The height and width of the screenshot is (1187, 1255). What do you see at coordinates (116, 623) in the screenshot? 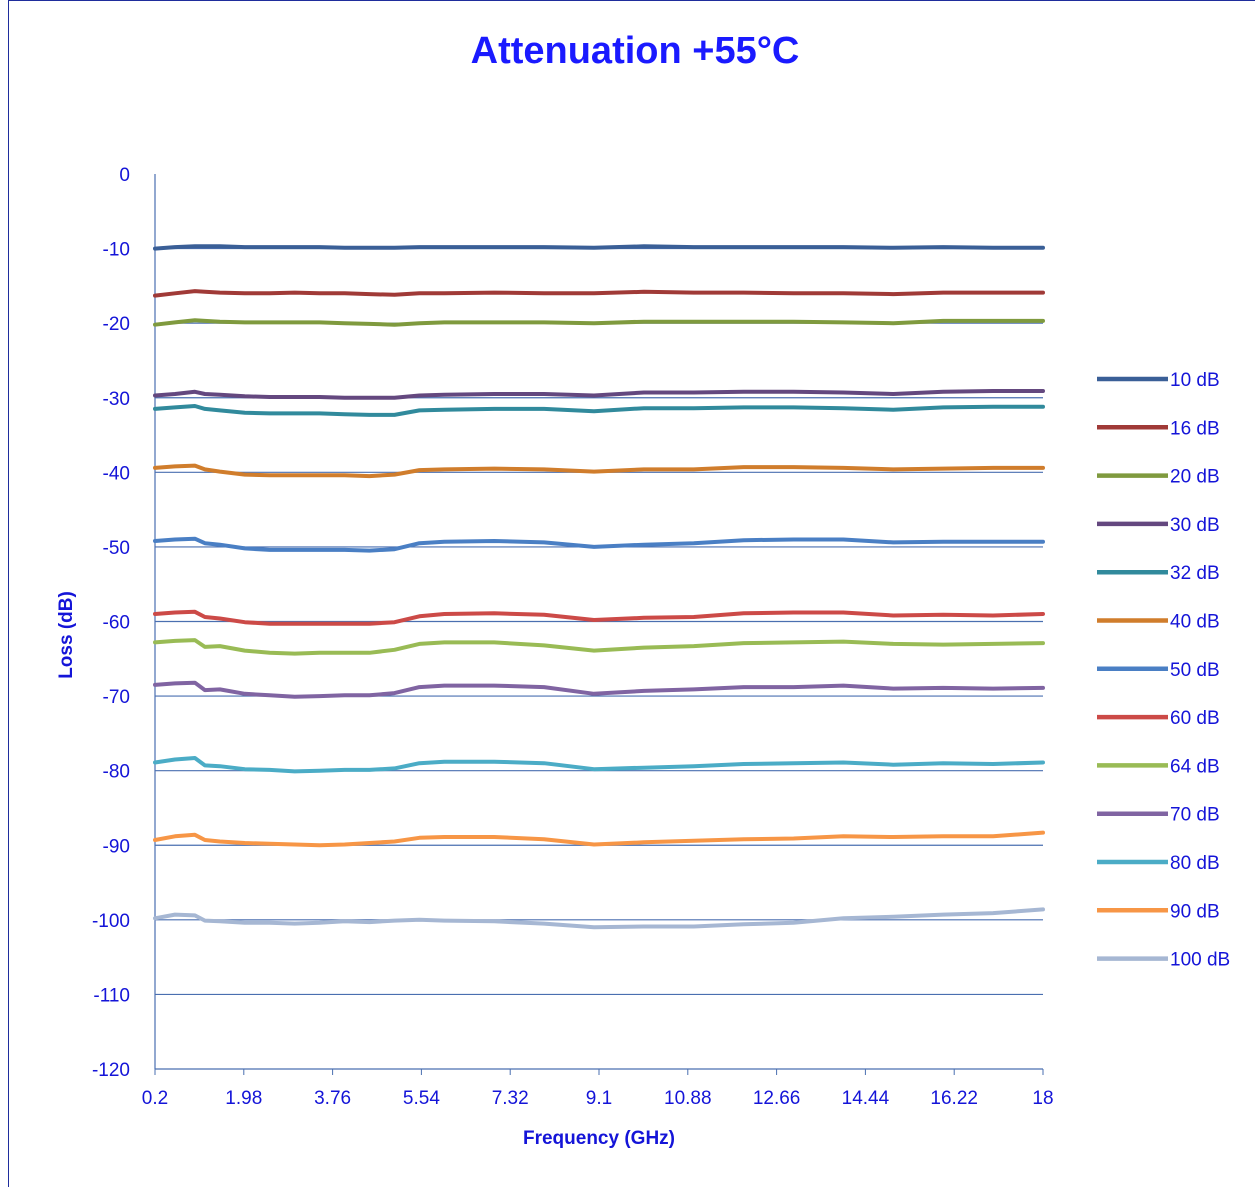
I see `y-tick-label: -60` at bounding box center [116, 623].